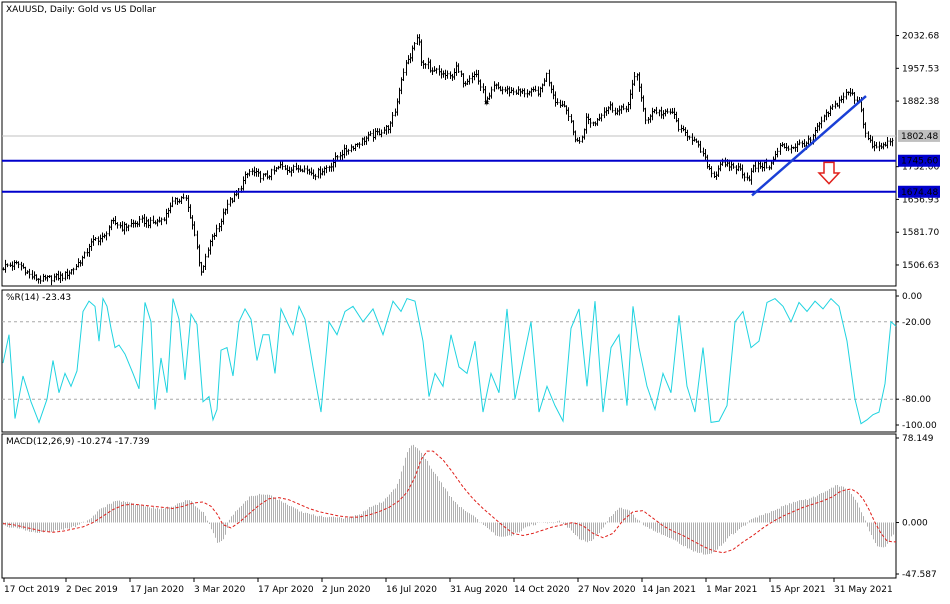 This screenshot has height=604, width=950. Describe the element at coordinates (607, 590) in the screenshot. I see `time-tick-label: 27 Nov 2020` at that location.